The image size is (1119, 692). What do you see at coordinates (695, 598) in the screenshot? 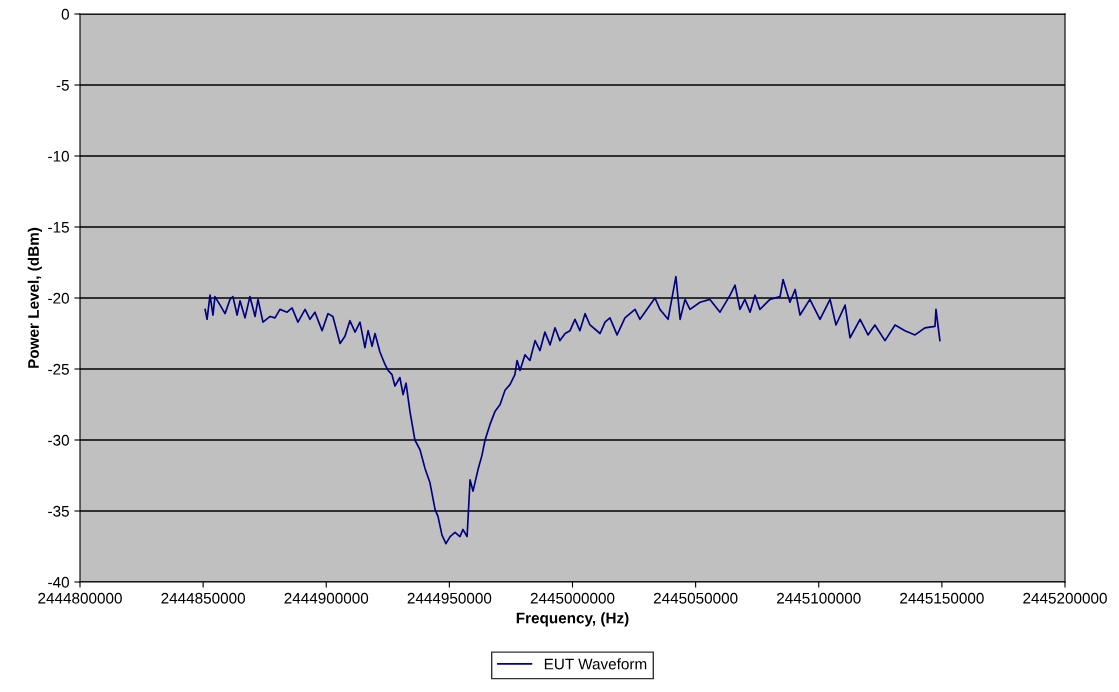
I see `x-tick-label: 2445050000` at bounding box center [695, 598].